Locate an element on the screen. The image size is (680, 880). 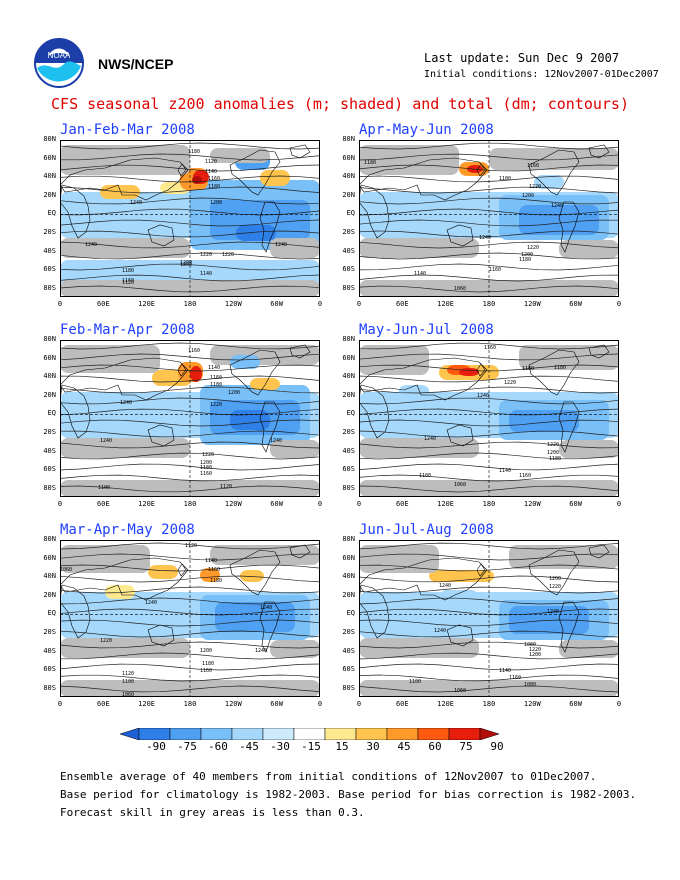
contour-label: 1060 is located at coordinates (460, 691).